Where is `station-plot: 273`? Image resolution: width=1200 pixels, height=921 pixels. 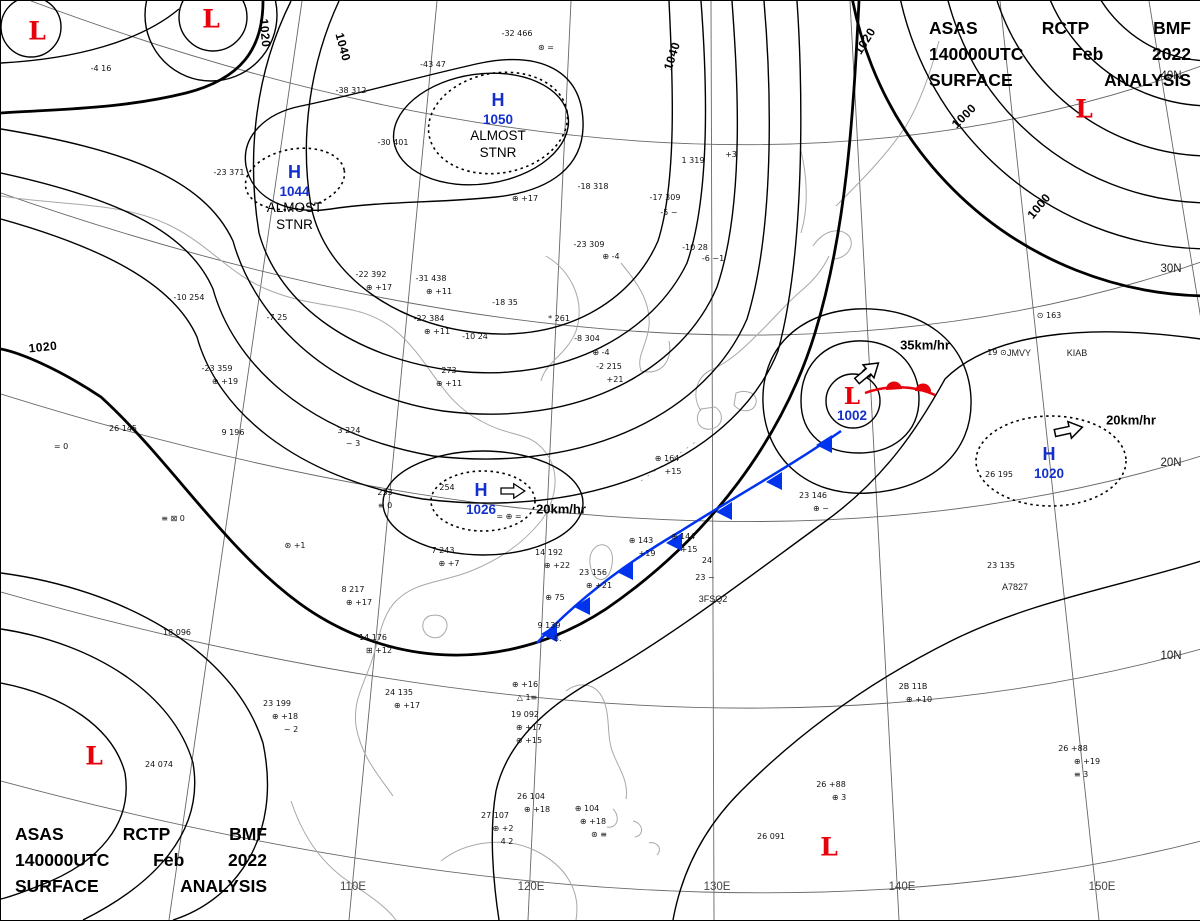
station-plot: 273 is located at coordinates (449, 370).